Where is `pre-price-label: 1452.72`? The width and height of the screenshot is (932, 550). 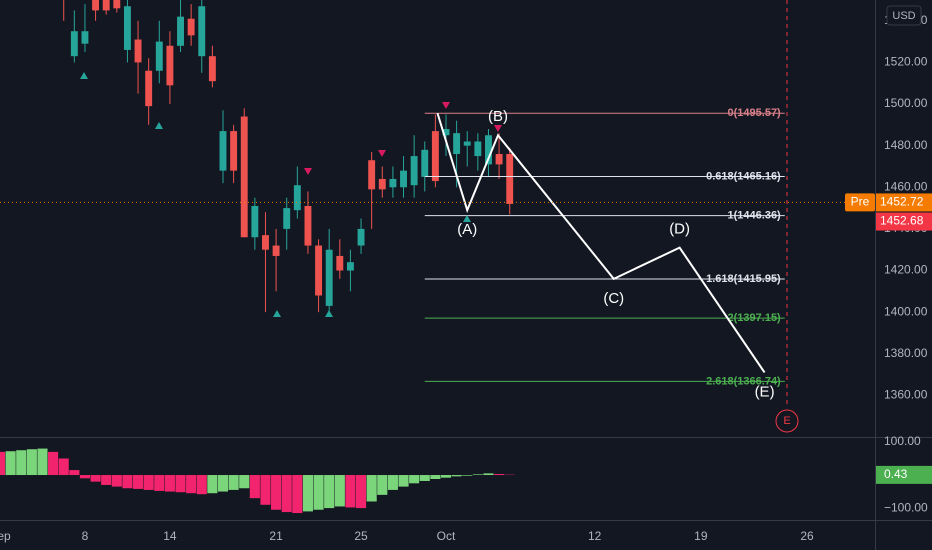 pre-price-label: 1452.72 is located at coordinates (902, 202).